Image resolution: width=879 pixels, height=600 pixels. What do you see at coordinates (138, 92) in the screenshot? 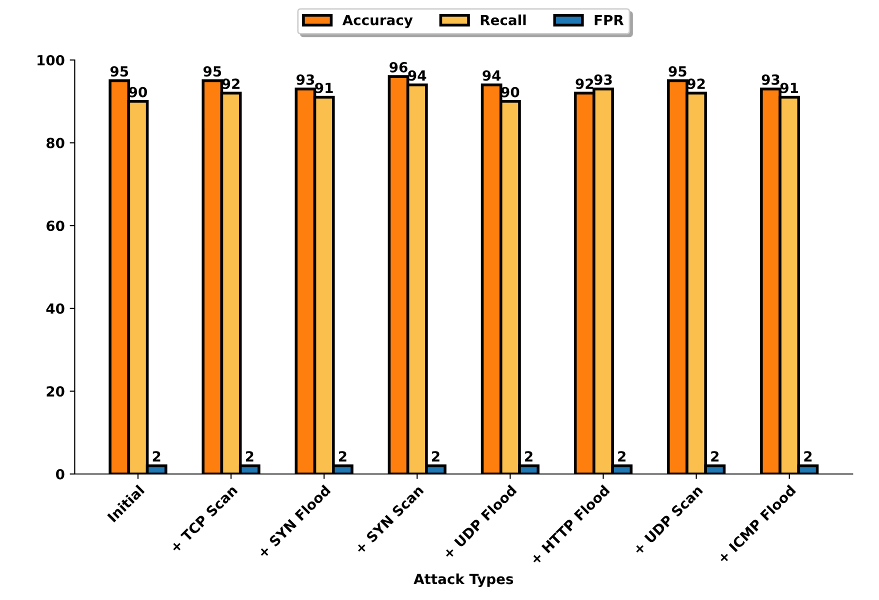
I see `data-label: 90` at bounding box center [138, 92].